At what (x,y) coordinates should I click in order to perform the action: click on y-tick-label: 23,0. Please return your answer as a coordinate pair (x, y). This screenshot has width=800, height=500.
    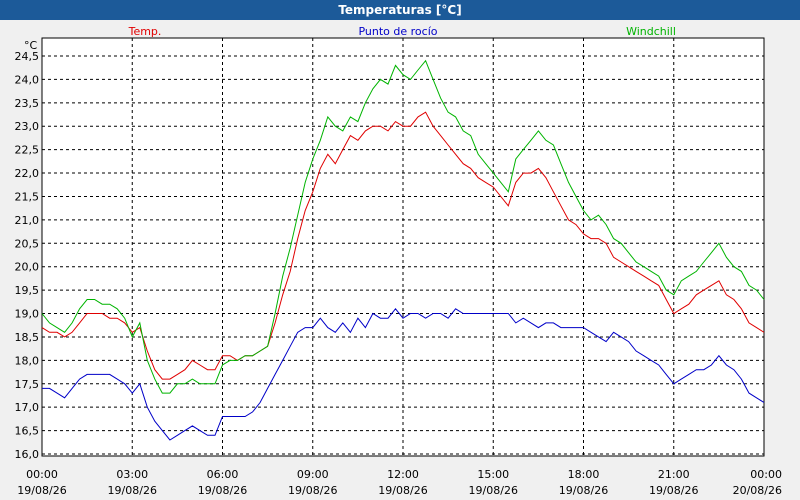
    Looking at the image, I should click on (27, 126).